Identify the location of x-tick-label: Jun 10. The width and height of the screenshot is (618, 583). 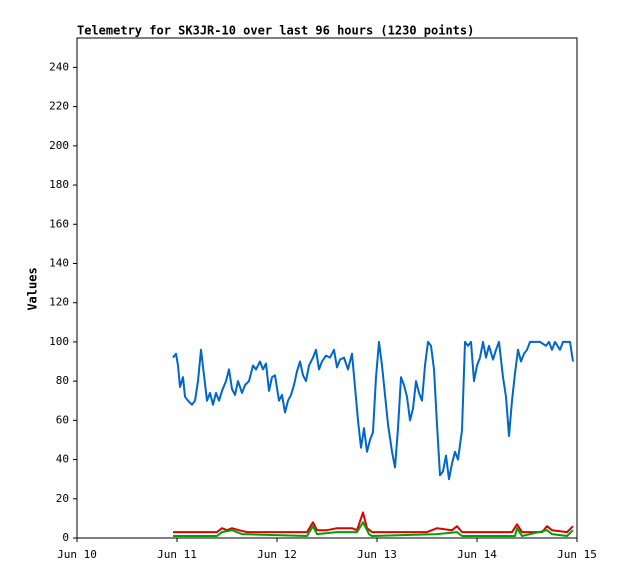
(77, 554).